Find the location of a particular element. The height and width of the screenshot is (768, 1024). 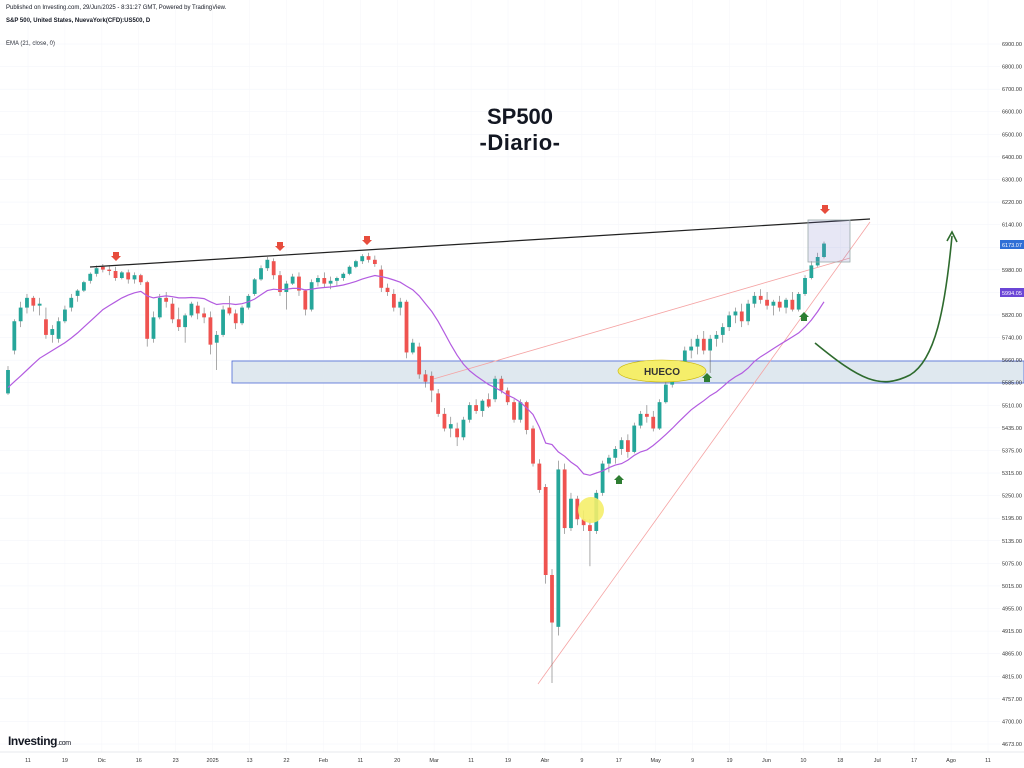

x-tick-label: 13 is located at coordinates (249, 761).